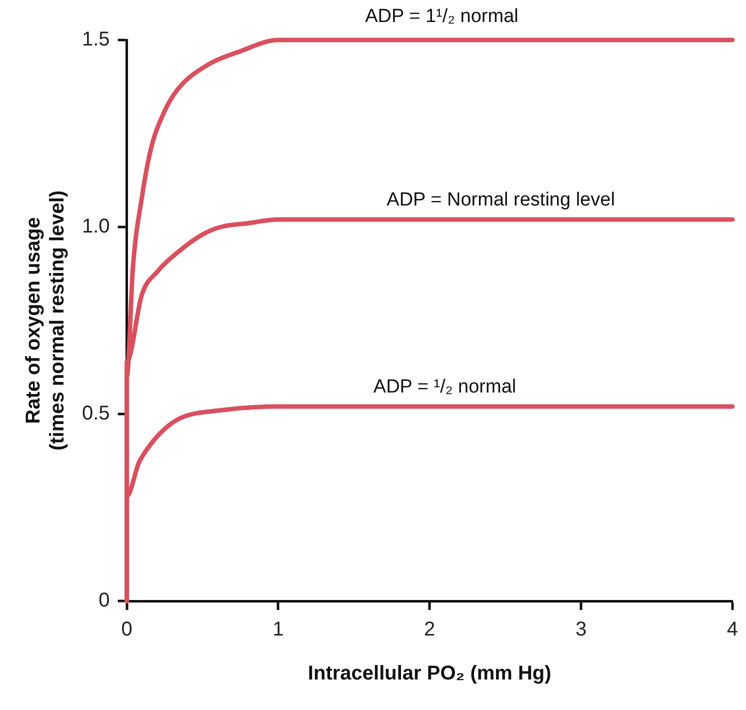 This screenshot has height=710, width=746. Describe the element at coordinates (500, 199) in the screenshot. I see `annotation: ADP = Normal resting level` at that location.